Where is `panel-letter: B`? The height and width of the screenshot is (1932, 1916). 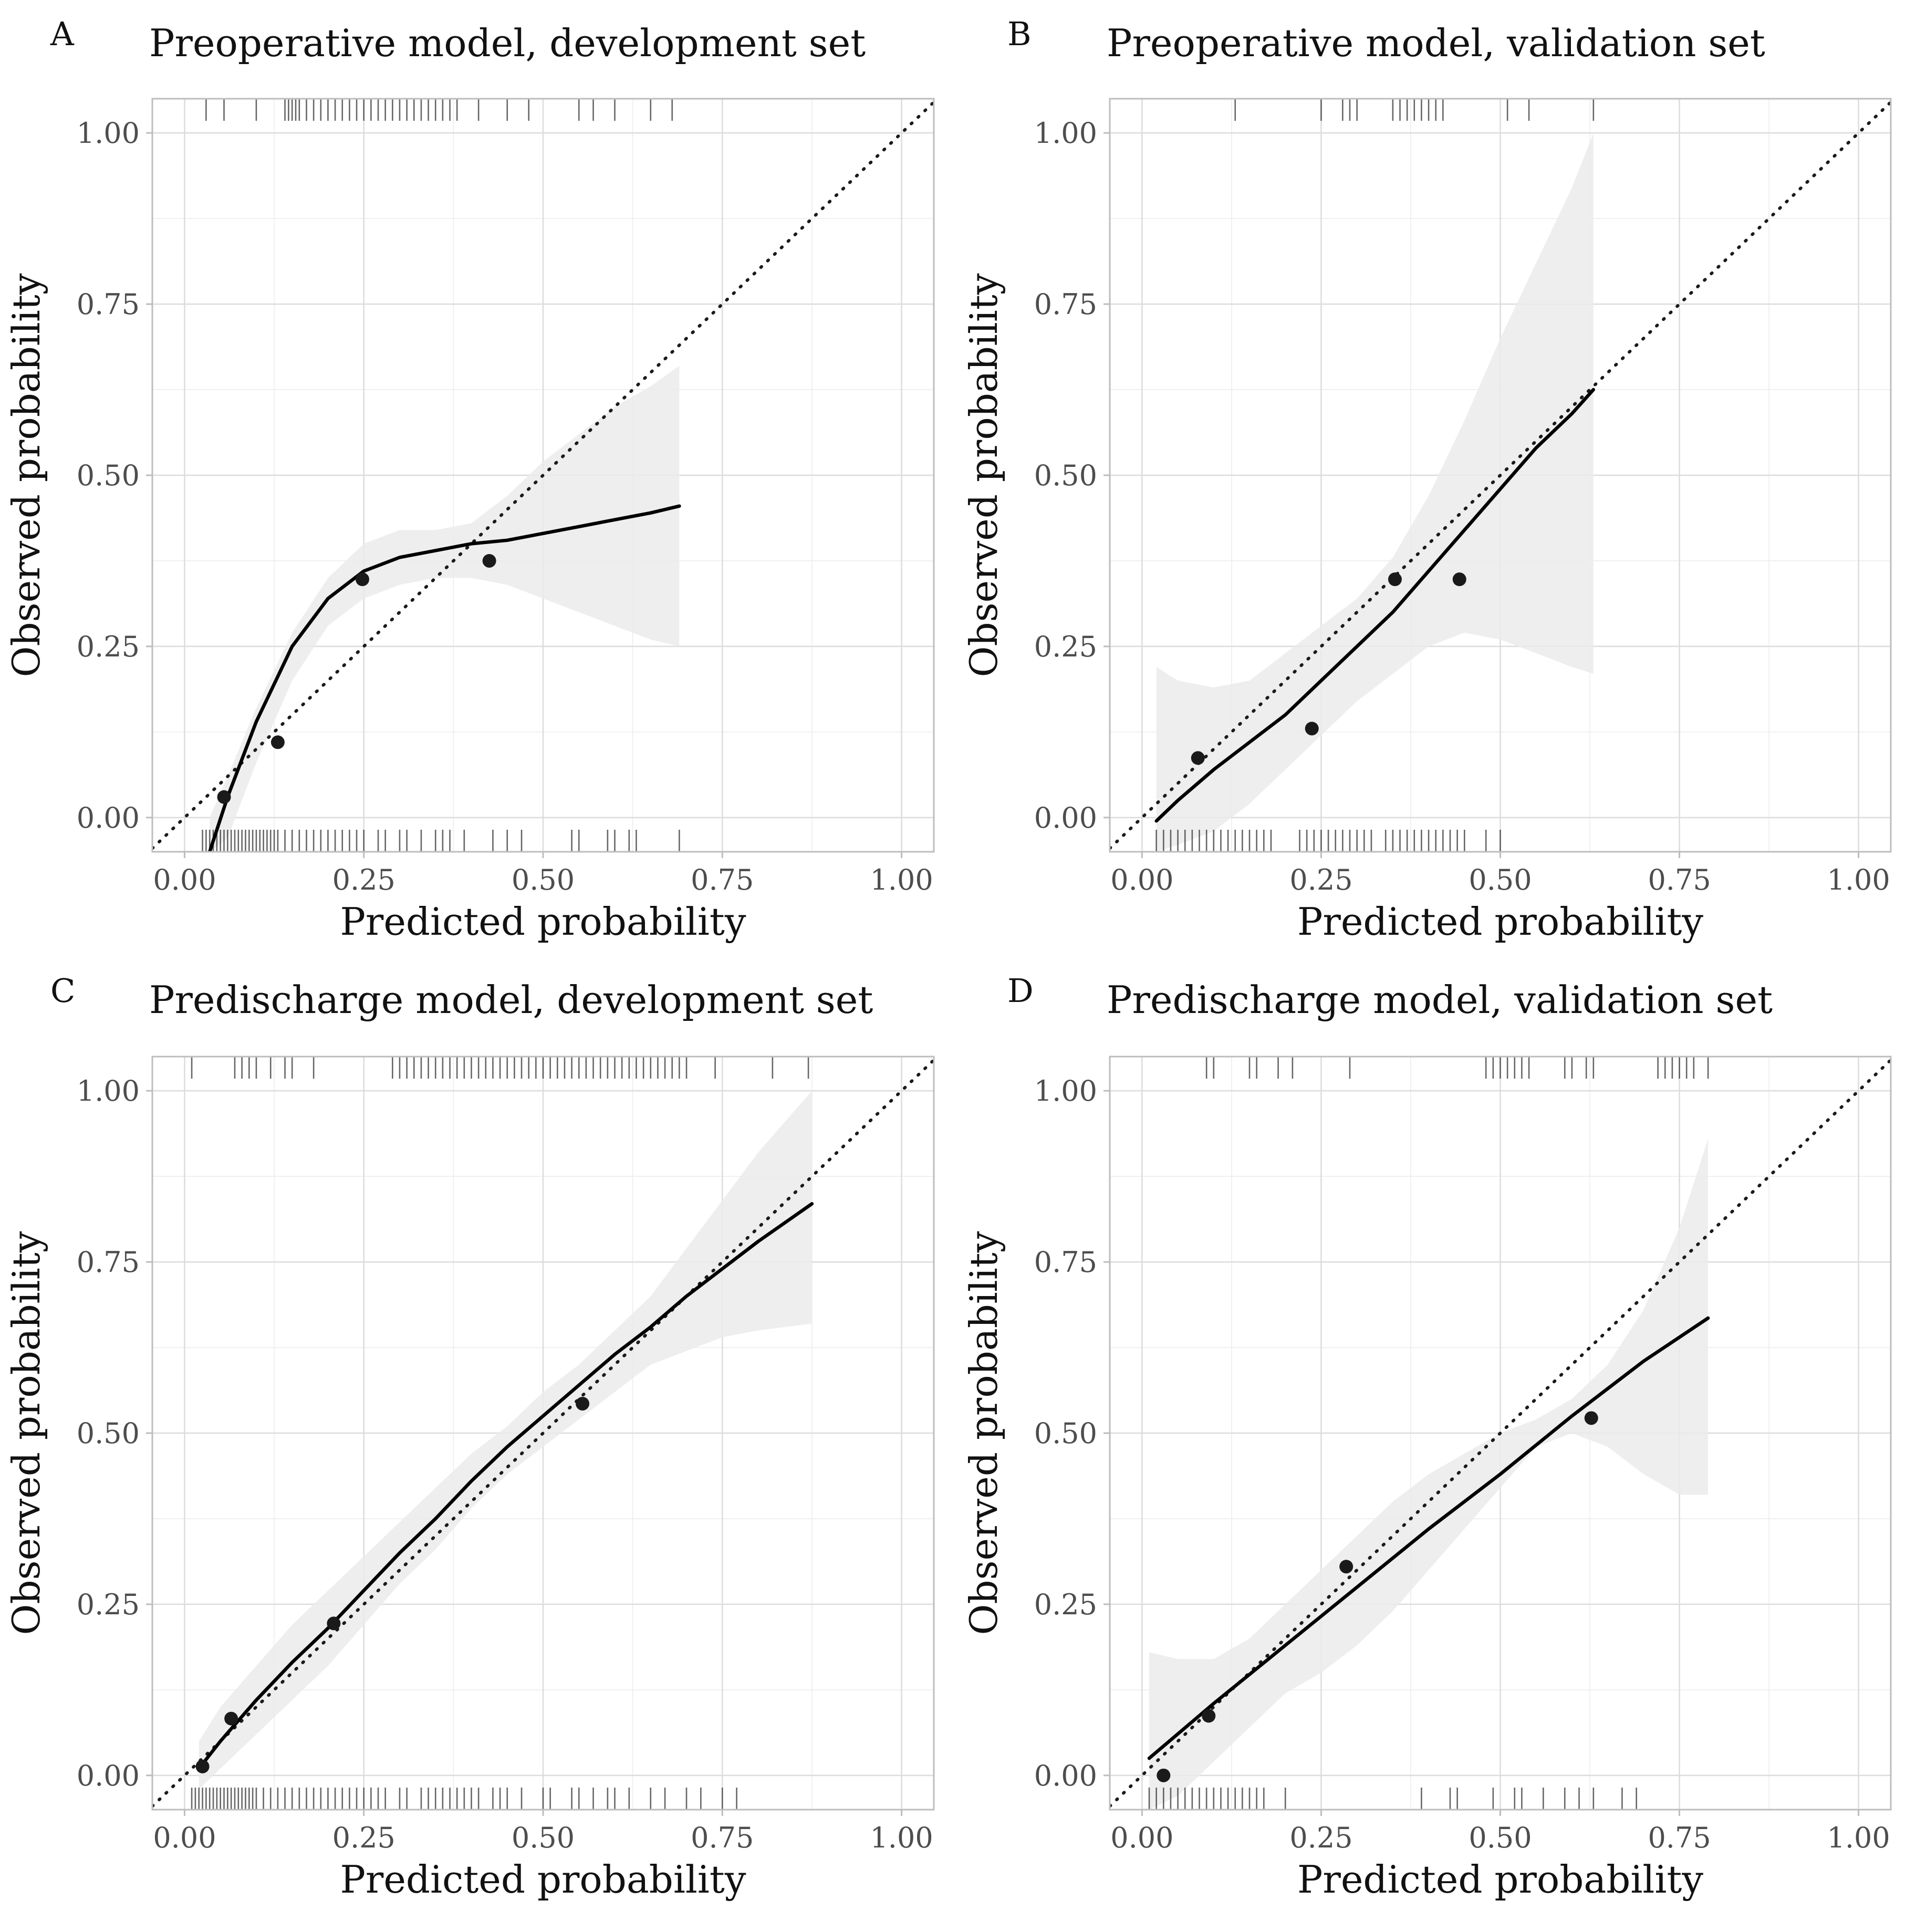 panel-letter: B is located at coordinates (1020, 34).